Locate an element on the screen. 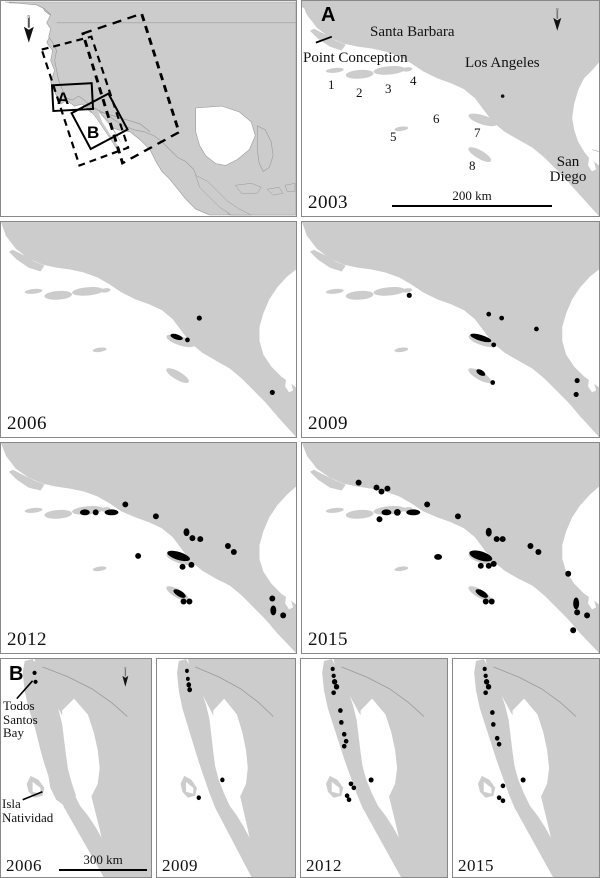  island-number-7: 7 is located at coordinates (477, 132).